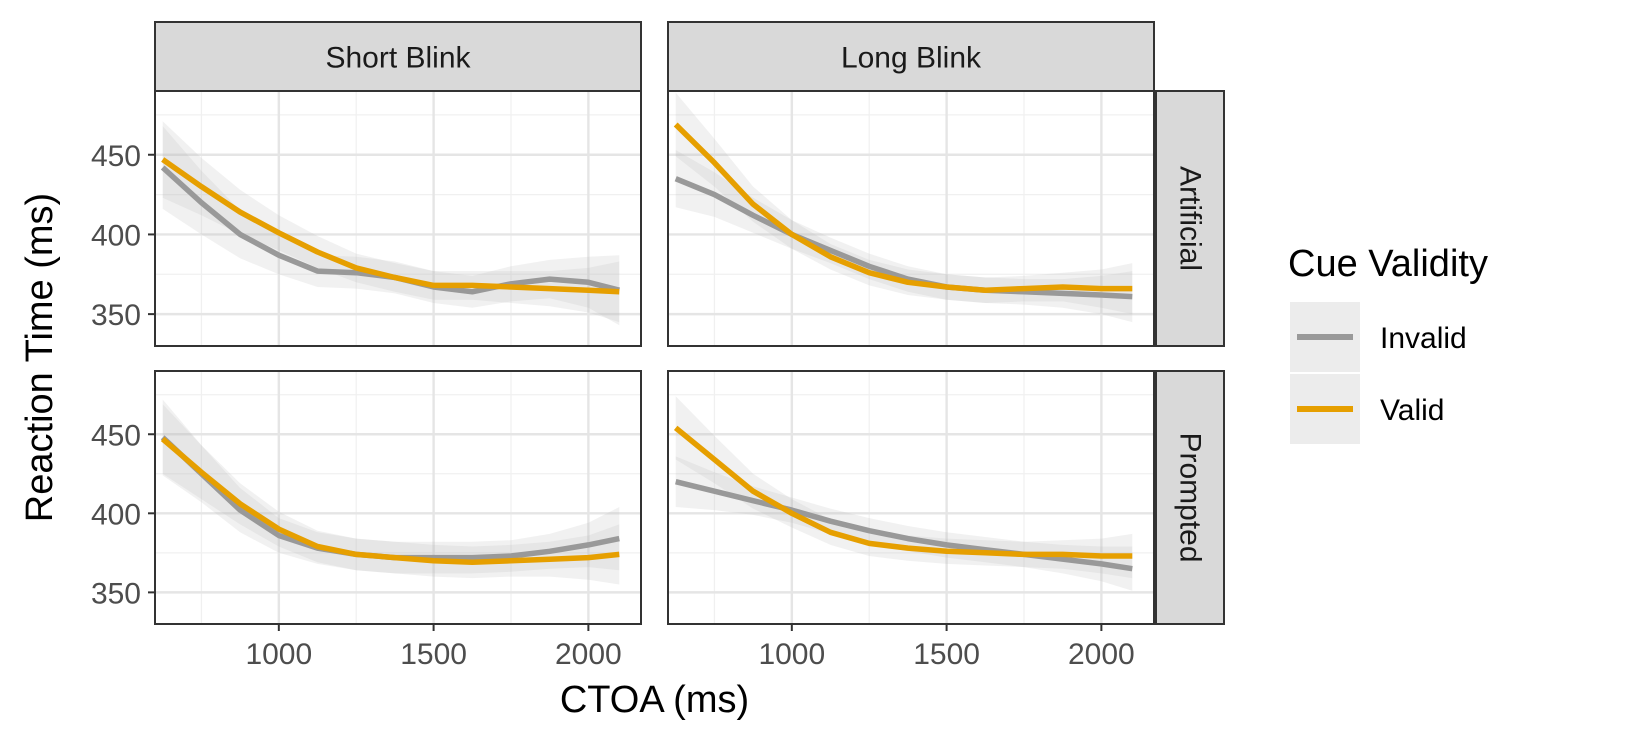  I want to click on x-axis-title: CTOA (ms), so click(654, 700).